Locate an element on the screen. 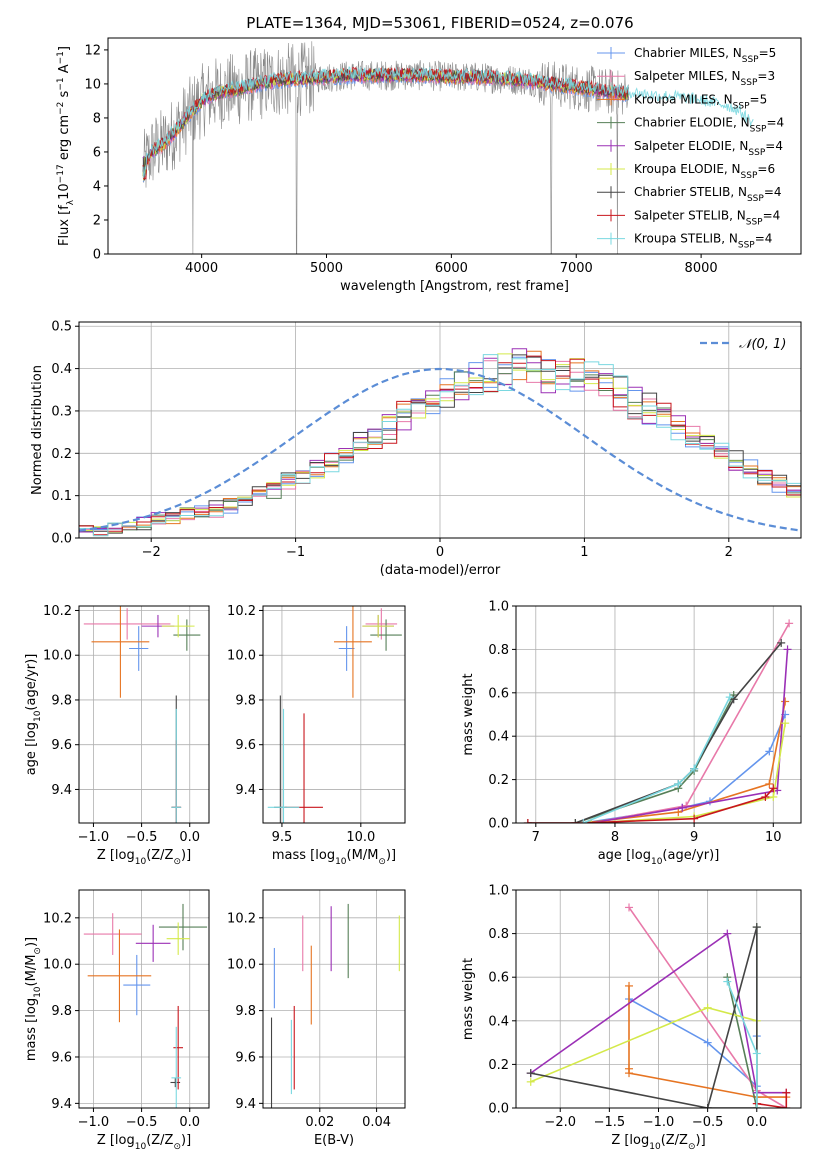 The height and width of the screenshot is (1170, 819). legend-label: Salpeter MILES, NSSP=3 is located at coordinates (704, 78).